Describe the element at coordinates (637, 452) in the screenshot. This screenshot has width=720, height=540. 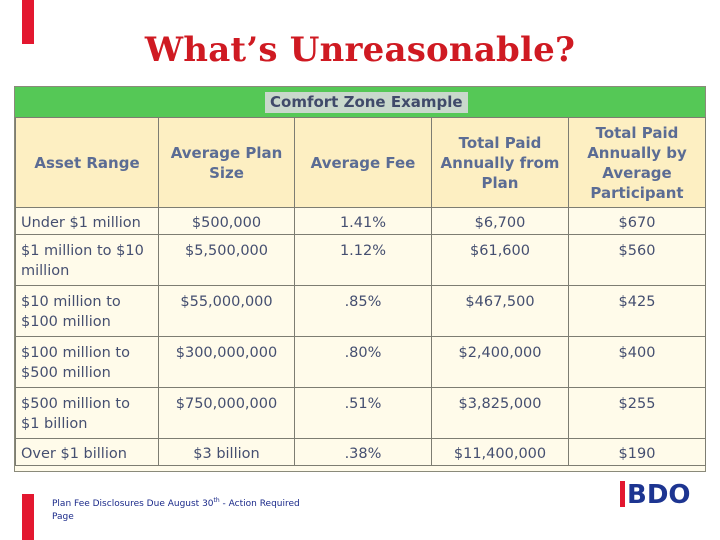
I see `cell-total-paid-by-participant: $190` at that location.